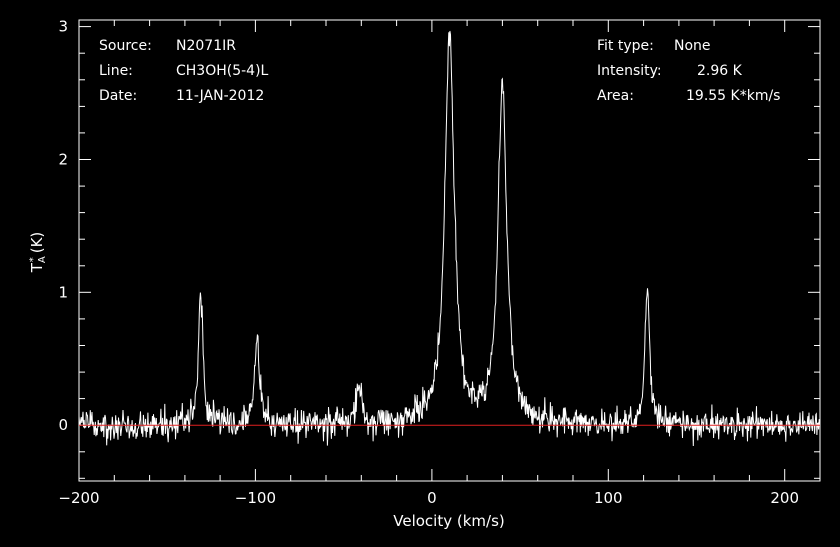 Image resolution: width=840 pixels, height=547 pixels. Describe the element at coordinates (448, 521) in the screenshot. I see `x-axis-label: Velocity (km/s)` at that location.